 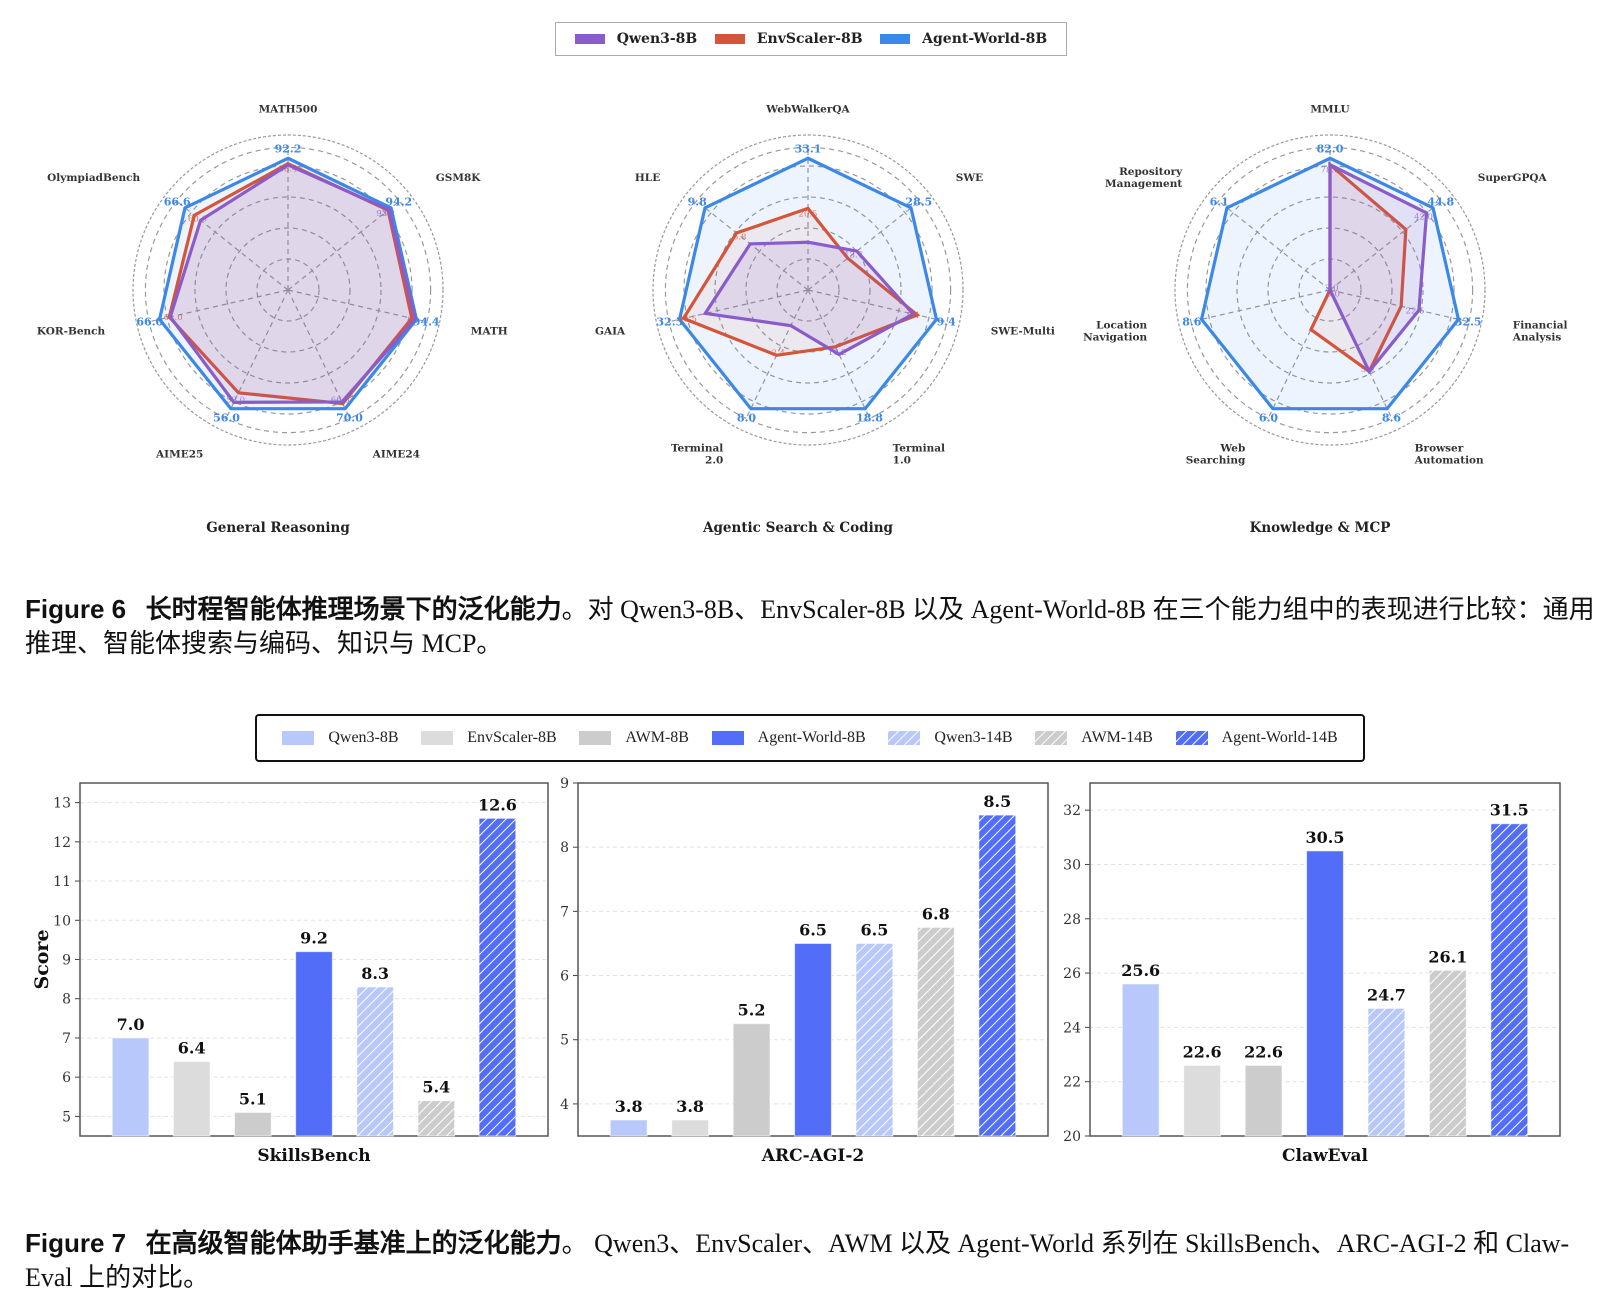 What do you see at coordinates (1072, 811) in the screenshot?
I see `y-tick-label: 32` at bounding box center [1072, 811].